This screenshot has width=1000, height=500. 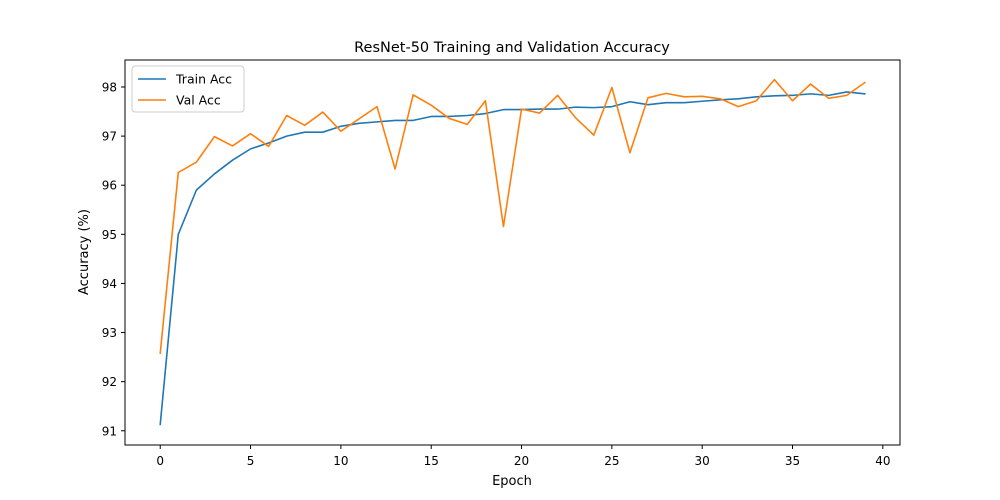 I want to click on x-tick-label: 5, so click(x=251, y=461).